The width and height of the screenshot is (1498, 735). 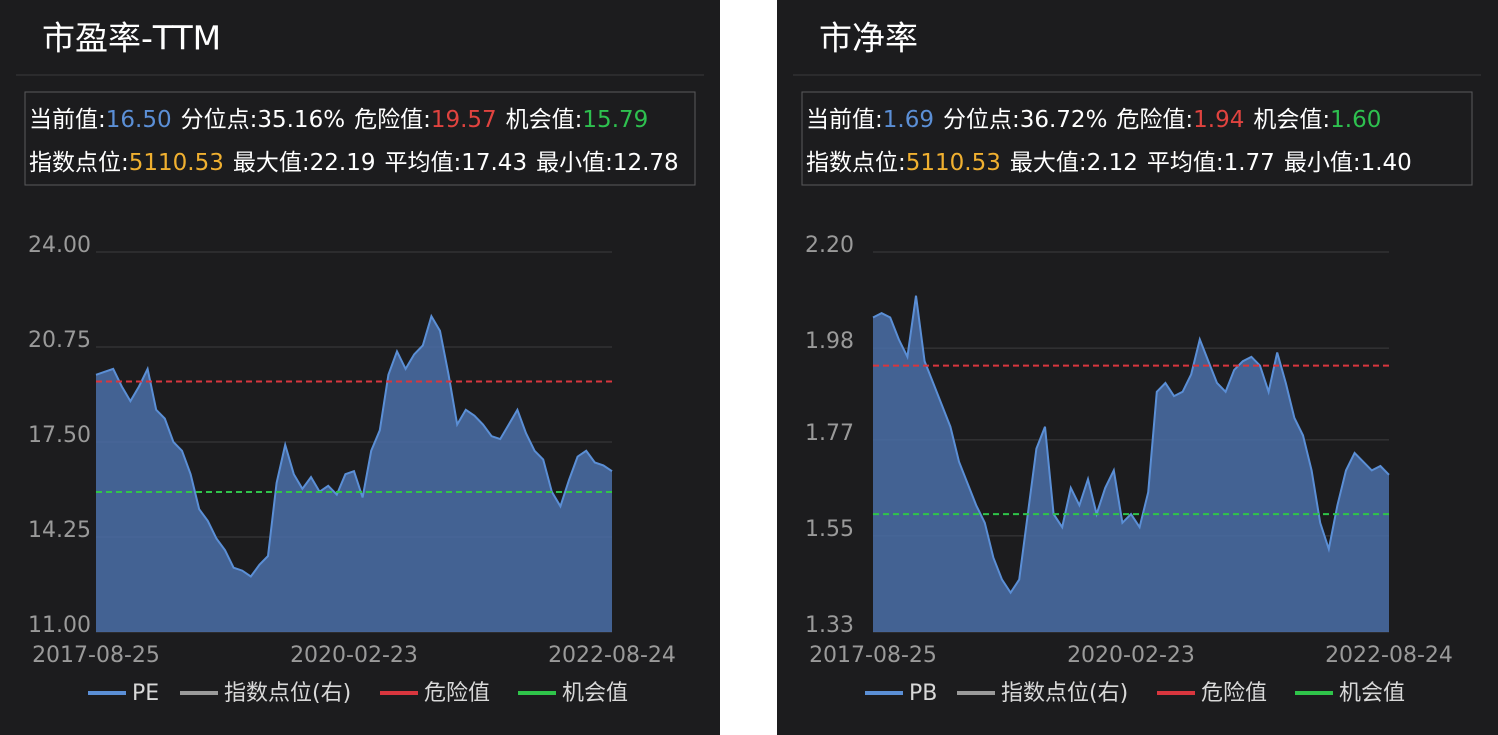 What do you see at coordinates (1218, 120) in the screenshot?
I see `stat-value: 1.94` at bounding box center [1218, 120].